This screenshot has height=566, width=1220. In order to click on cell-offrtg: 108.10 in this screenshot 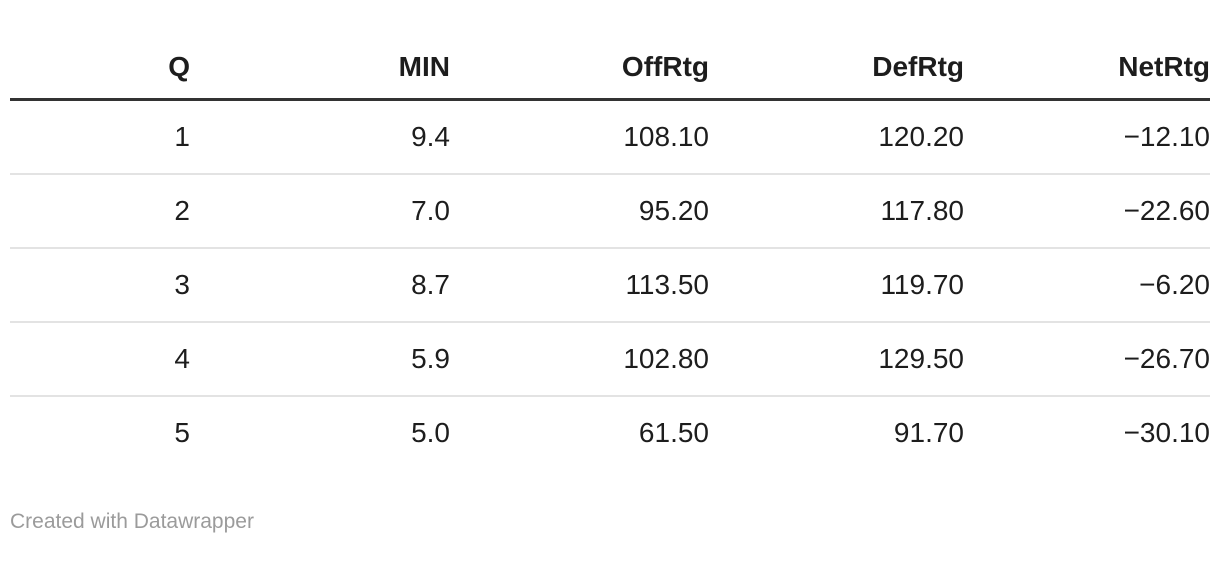, I will do `click(666, 136)`.